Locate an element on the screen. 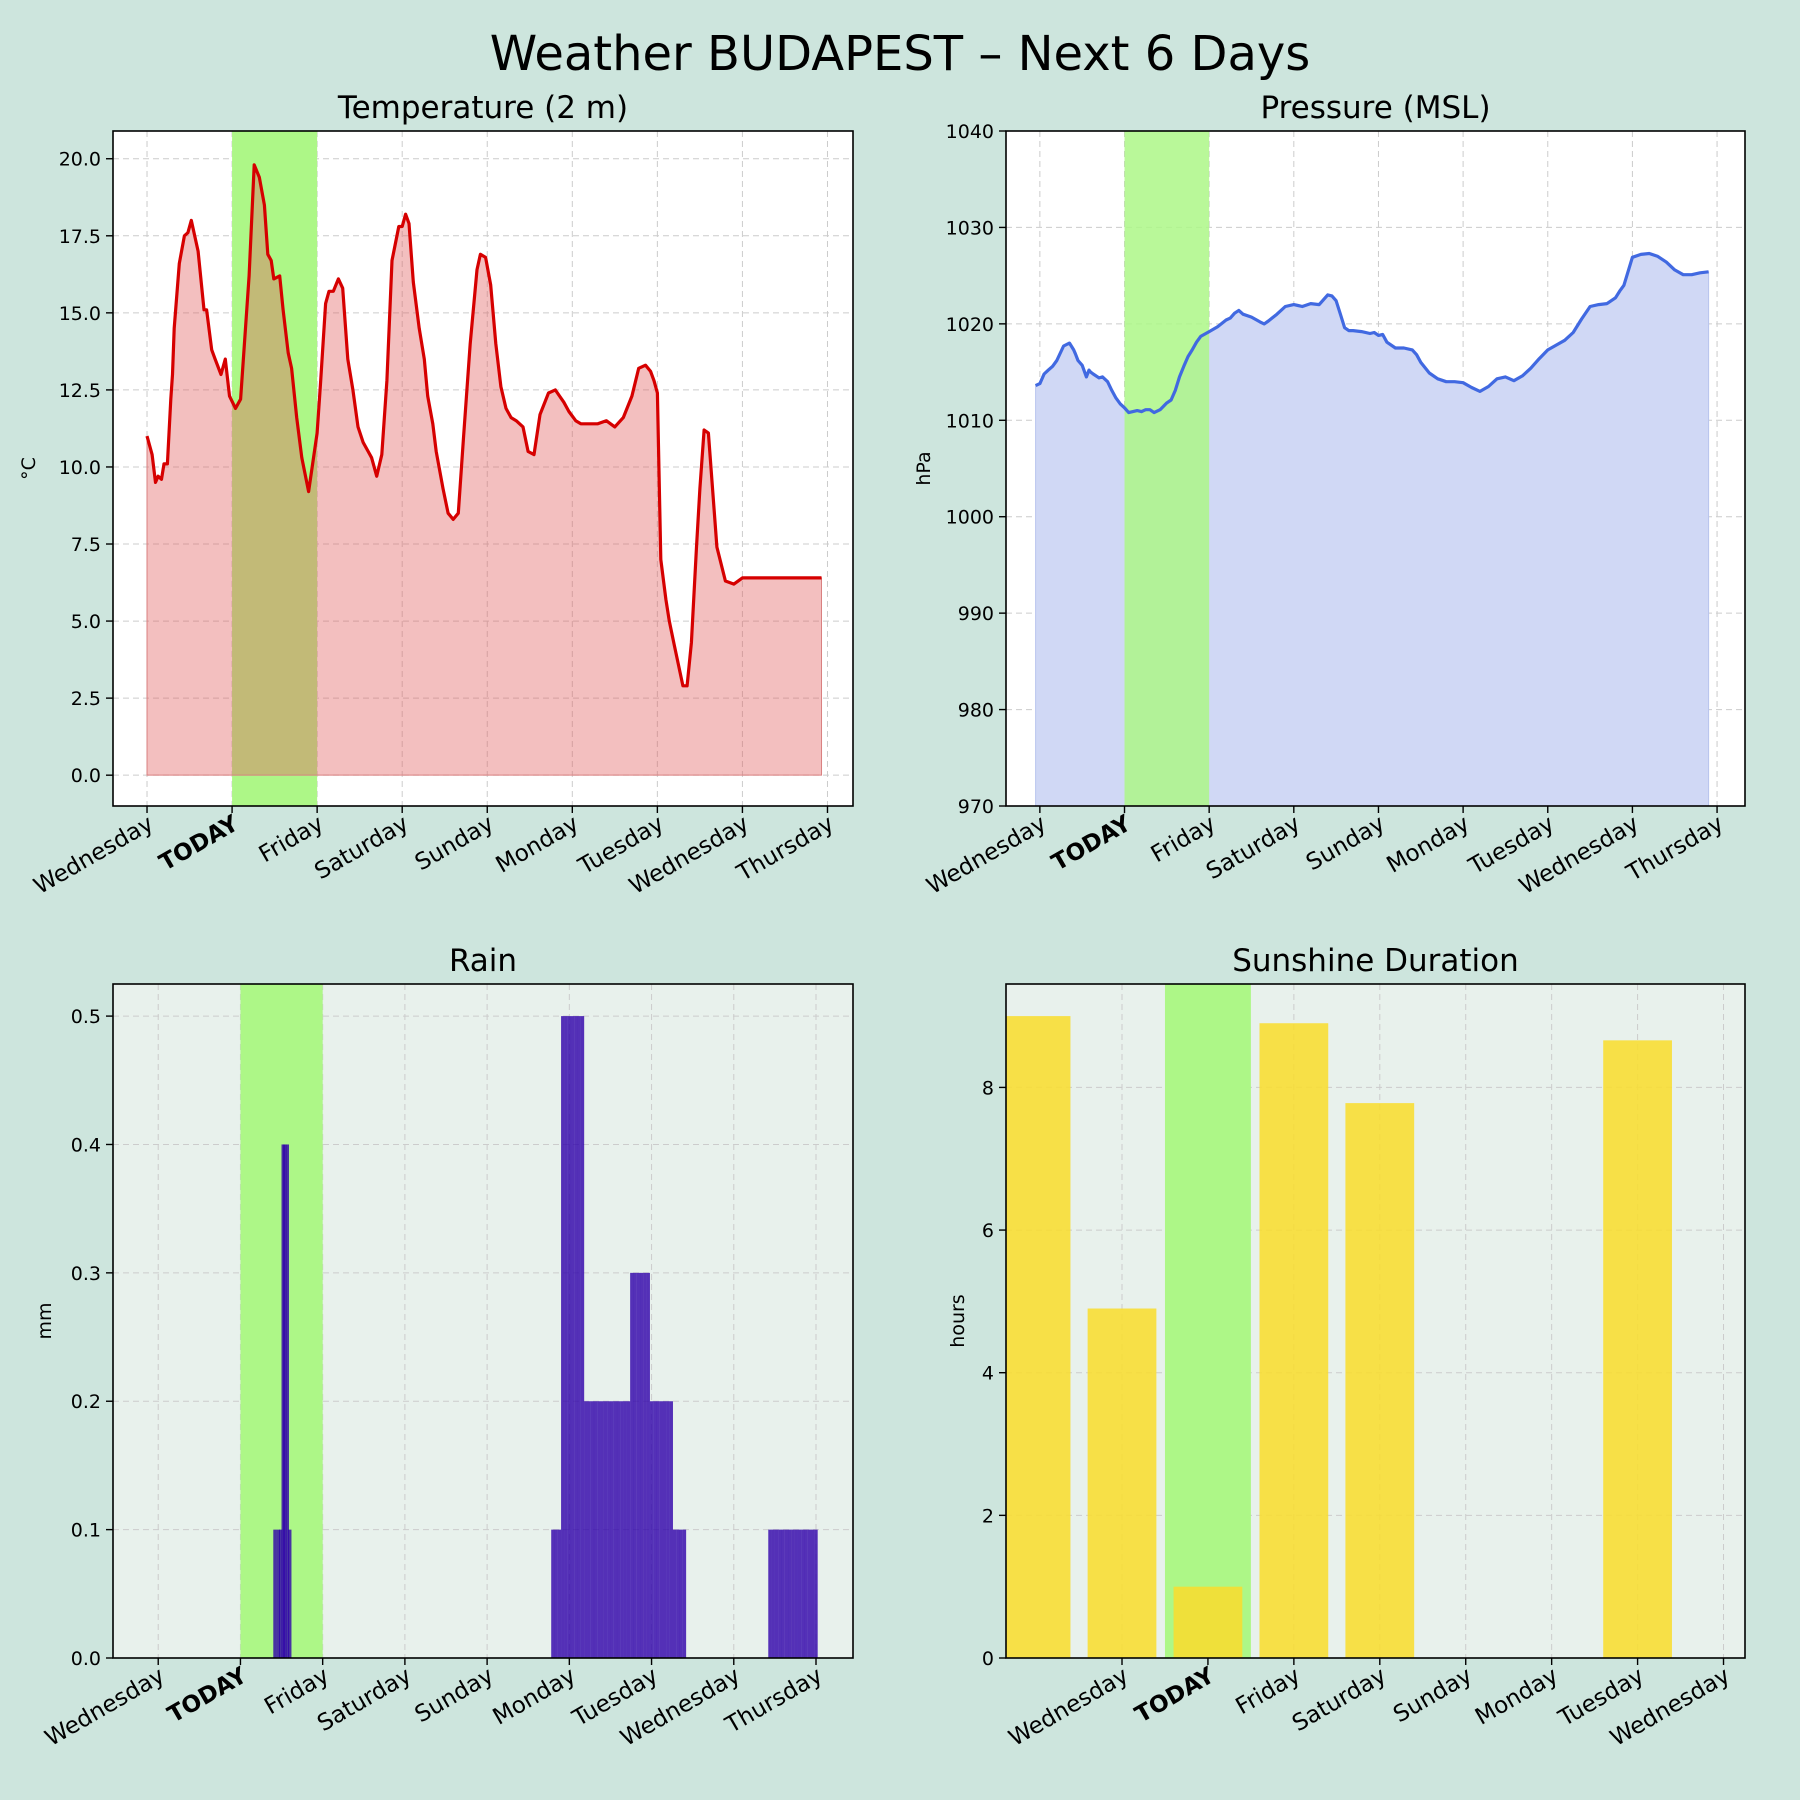  y-tick-label: 0.5 is located at coordinates (86, 1017).